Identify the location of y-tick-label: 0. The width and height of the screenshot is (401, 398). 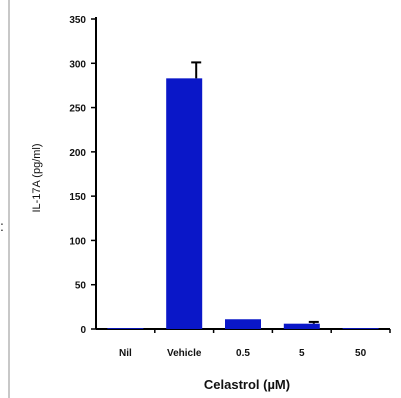
(83, 330).